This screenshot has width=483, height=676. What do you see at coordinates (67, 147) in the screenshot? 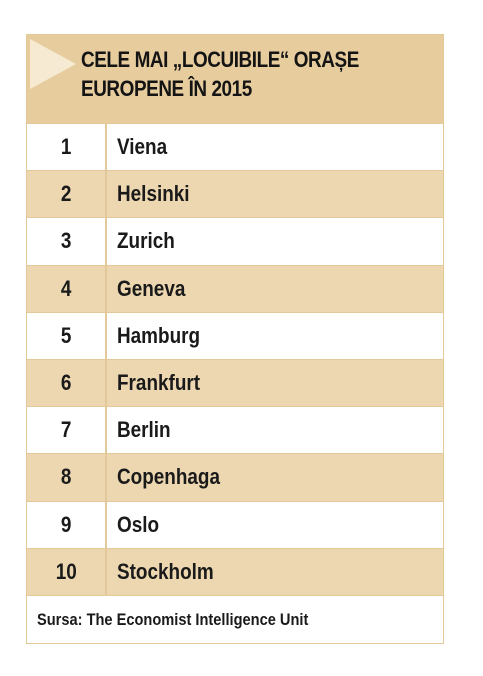
I see `rank-cell: 1` at bounding box center [67, 147].